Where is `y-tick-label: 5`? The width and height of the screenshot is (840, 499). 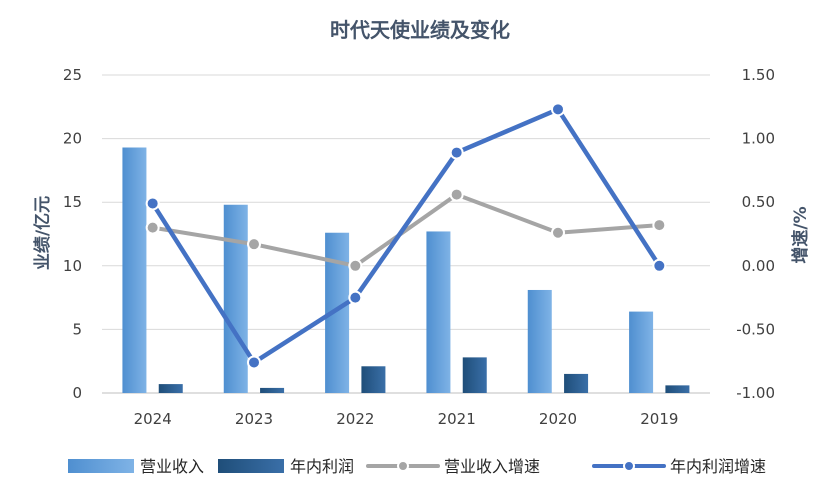
y-tick-label: 5 is located at coordinates (77, 329).